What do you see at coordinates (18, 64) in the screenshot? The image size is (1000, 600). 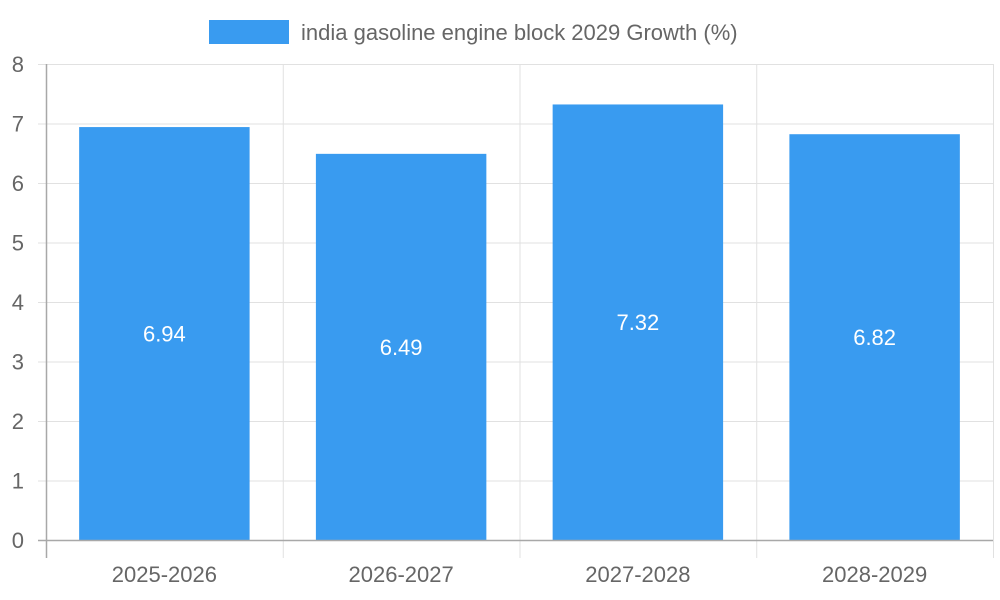 I see `y-tick-label: 8` at bounding box center [18, 64].